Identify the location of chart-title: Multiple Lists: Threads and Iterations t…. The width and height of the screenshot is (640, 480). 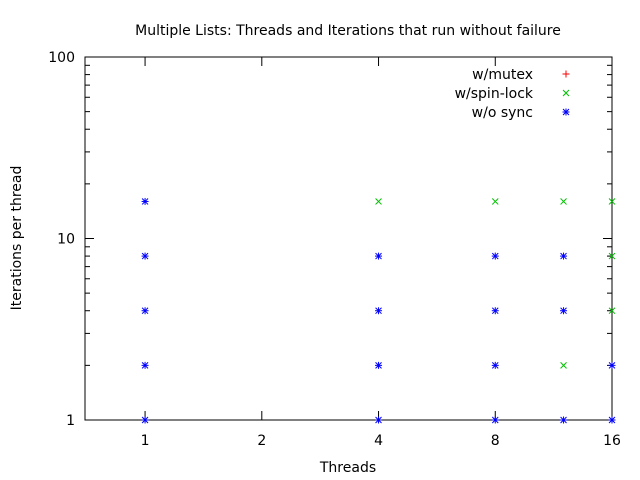
(348, 31).